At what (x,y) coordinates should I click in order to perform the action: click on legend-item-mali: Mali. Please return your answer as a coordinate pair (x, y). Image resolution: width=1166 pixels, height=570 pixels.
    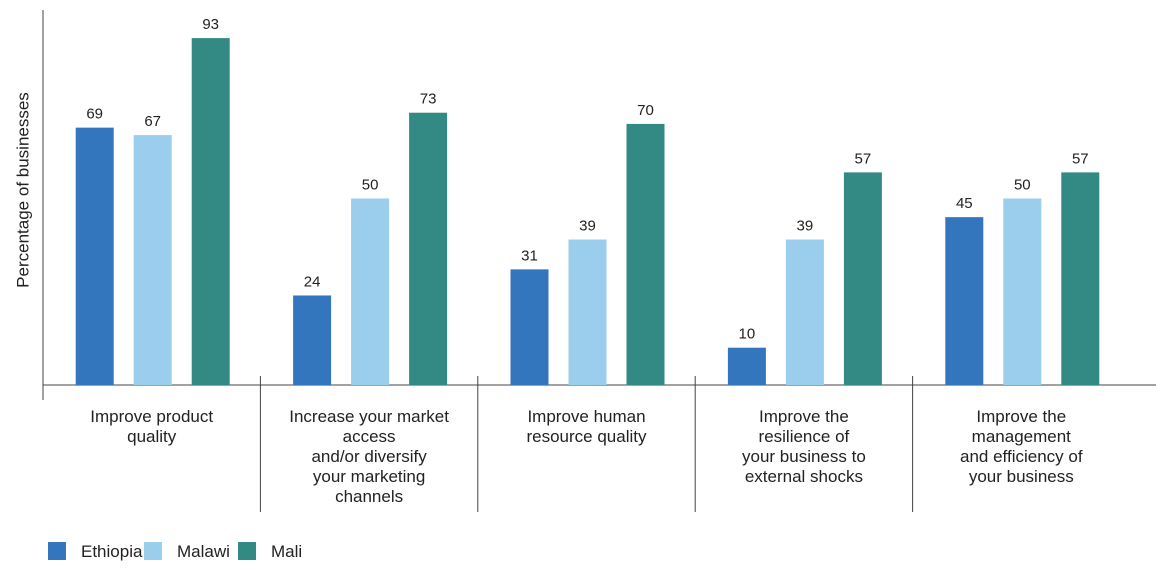
    Looking at the image, I should click on (270, 551).